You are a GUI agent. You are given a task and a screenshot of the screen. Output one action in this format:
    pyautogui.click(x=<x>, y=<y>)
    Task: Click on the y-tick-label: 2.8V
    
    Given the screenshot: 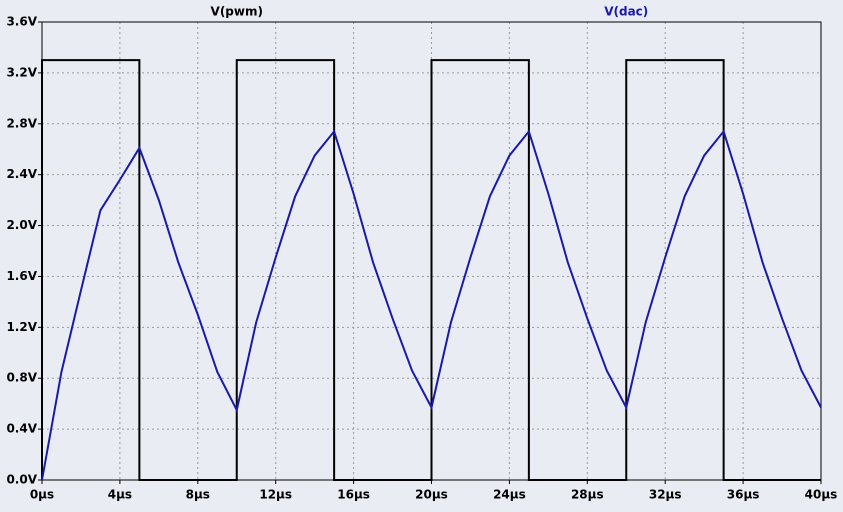 What is the action you would take?
    pyautogui.click(x=21, y=123)
    